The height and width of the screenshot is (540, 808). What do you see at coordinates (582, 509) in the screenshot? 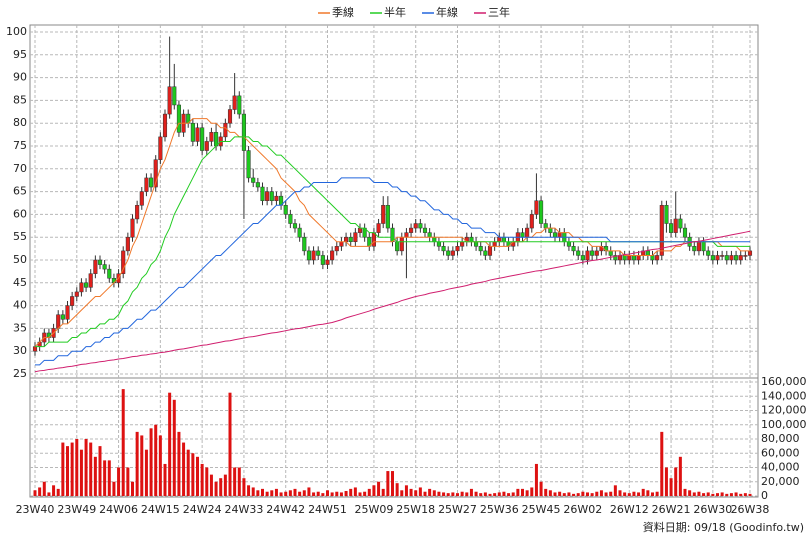
I see `x-tick-label: 26W02` at bounding box center [582, 509].